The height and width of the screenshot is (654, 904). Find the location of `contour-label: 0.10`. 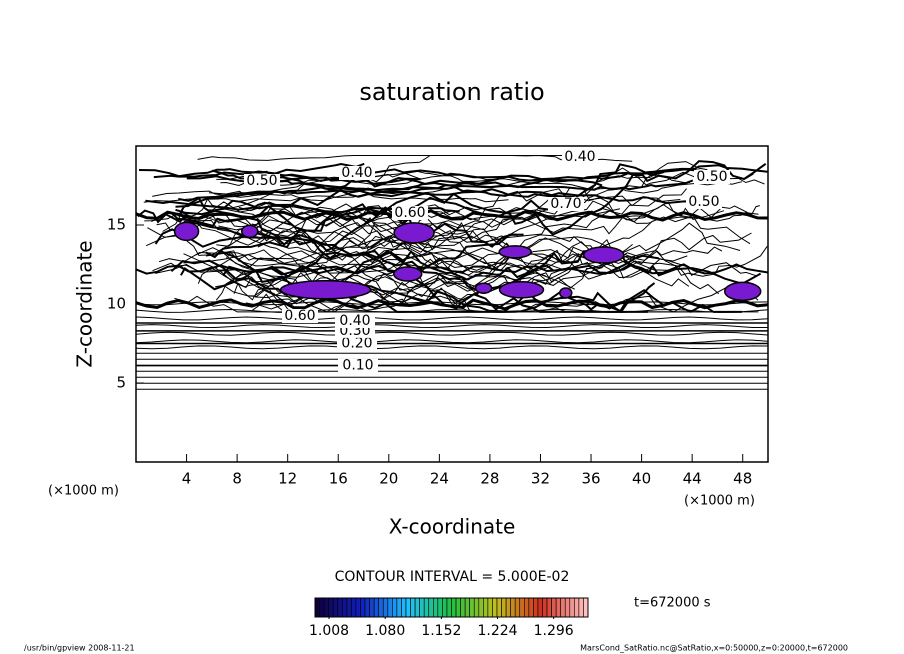

contour-label: 0.10 is located at coordinates (357, 366).